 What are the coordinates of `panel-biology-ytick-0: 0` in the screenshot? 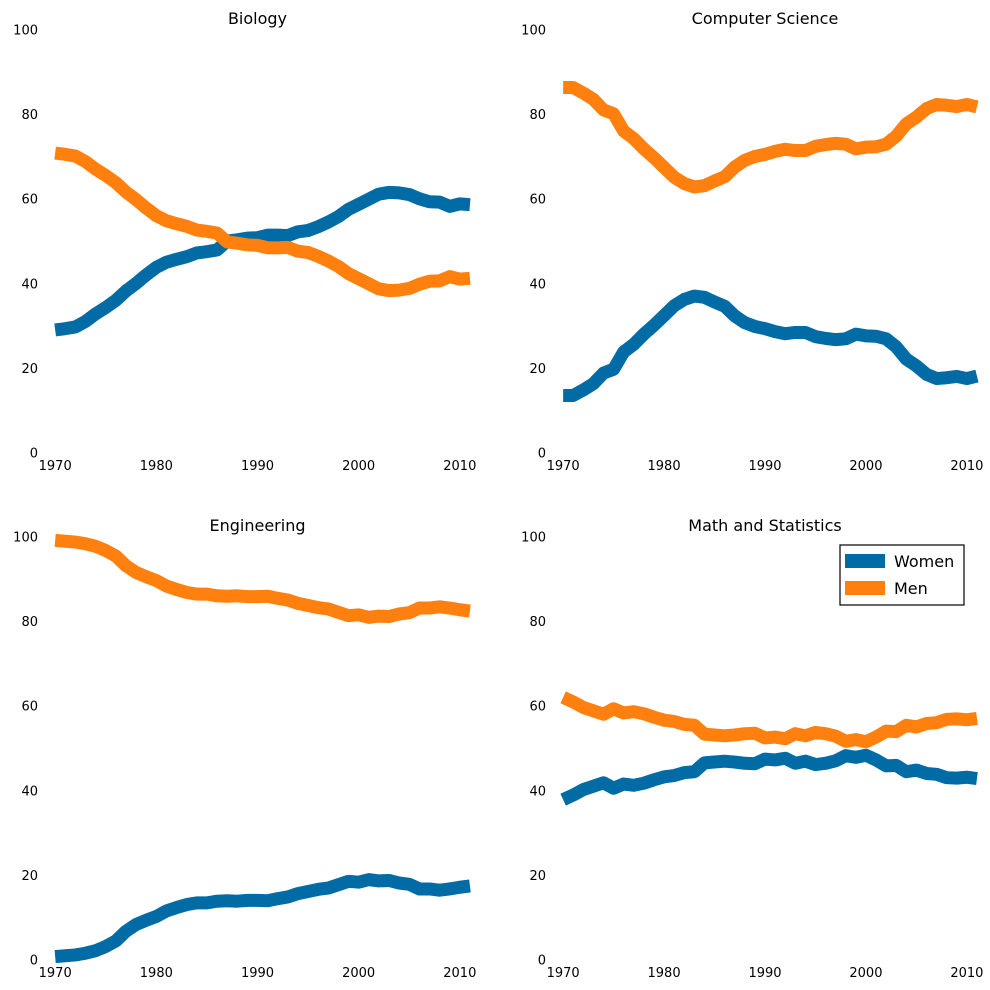 It's located at (34, 454).